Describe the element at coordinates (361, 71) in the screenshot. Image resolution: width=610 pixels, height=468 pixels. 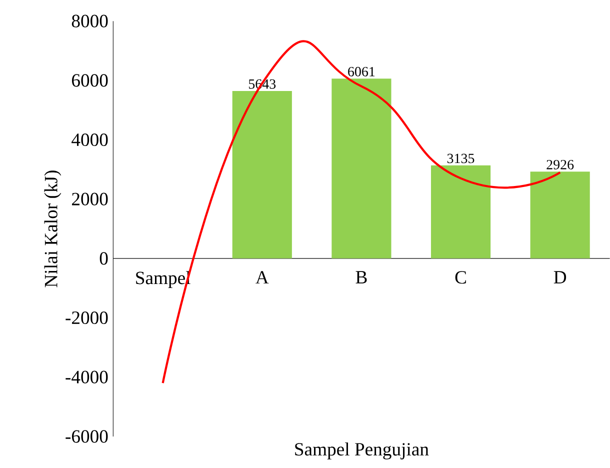
I see `data-label: 6061` at that location.